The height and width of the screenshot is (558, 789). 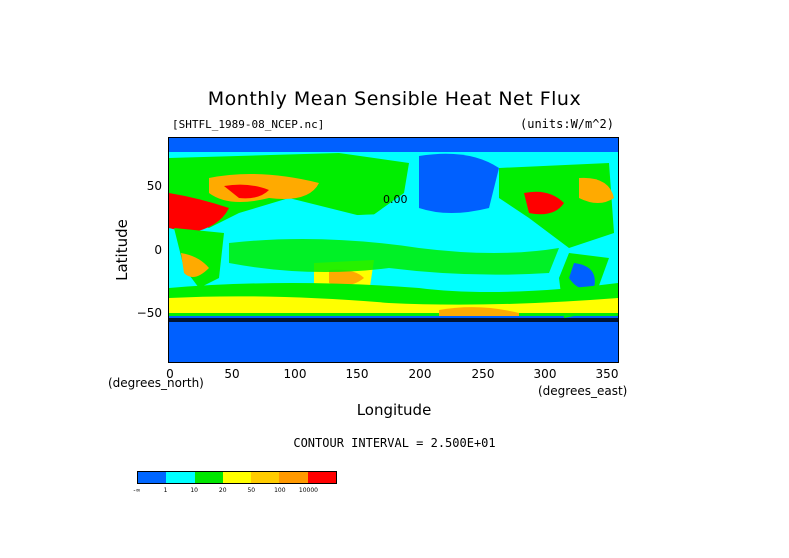 I want to click on units-label: (units:W/m^2), so click(x=567, y=124).